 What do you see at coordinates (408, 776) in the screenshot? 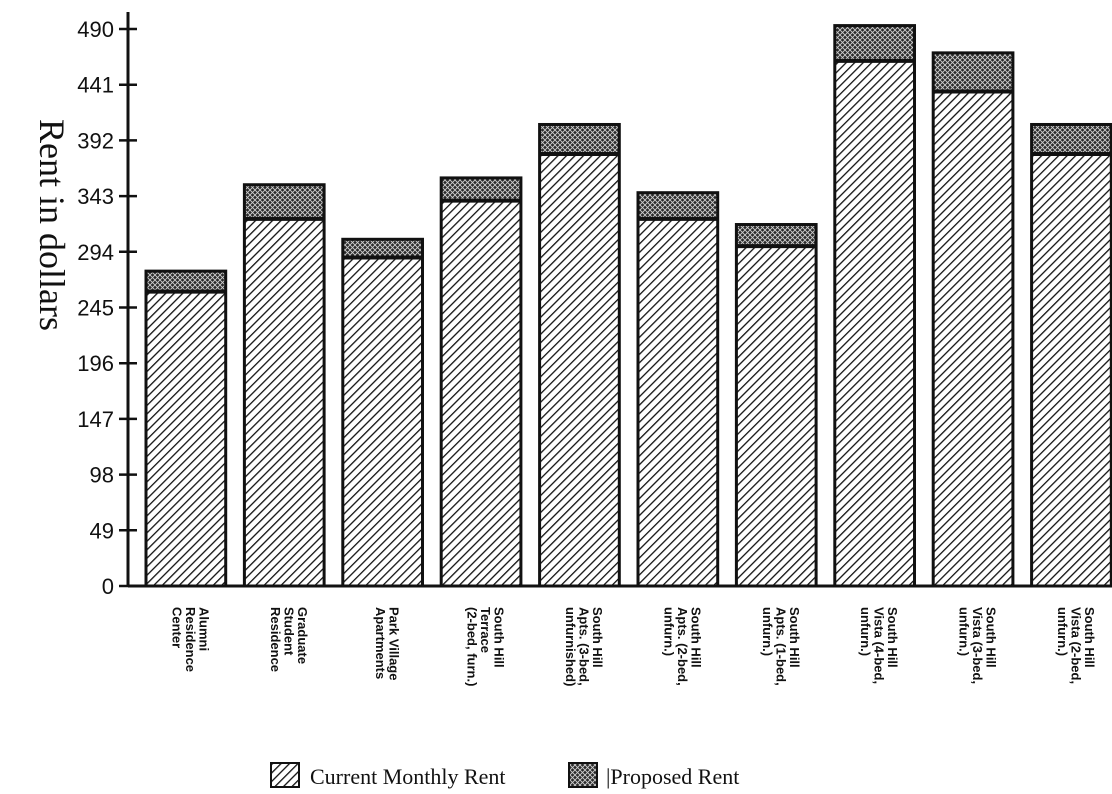
I see `legend-current-label: Current Monthly Rent` at bounding box center [408, 776].